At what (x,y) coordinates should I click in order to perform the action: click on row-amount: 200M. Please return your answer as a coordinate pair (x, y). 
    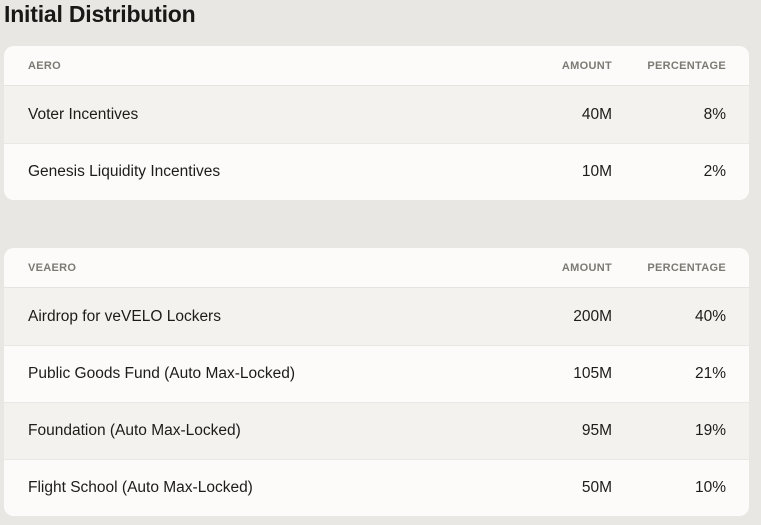
    Looking at the image, I should click on (592, 316).